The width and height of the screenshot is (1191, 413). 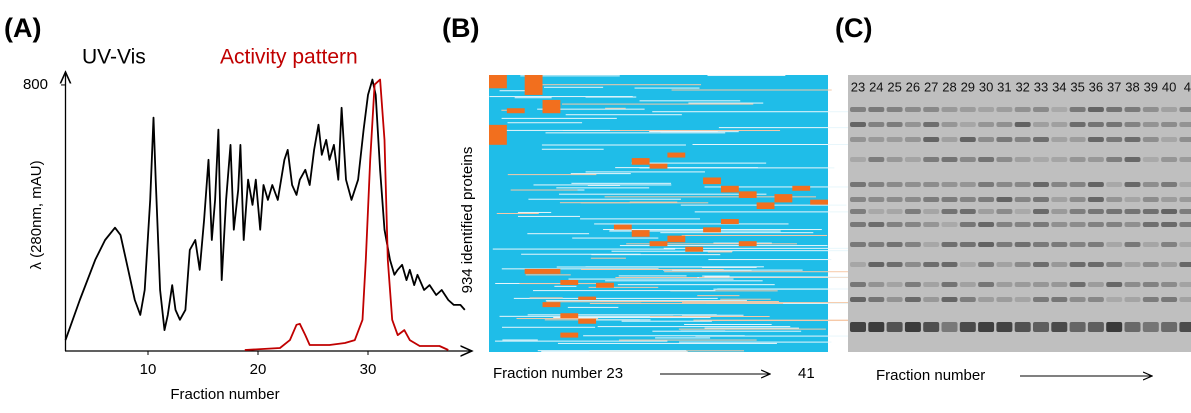 I want to click on panel-label: (B), so click(x=460, y=28).